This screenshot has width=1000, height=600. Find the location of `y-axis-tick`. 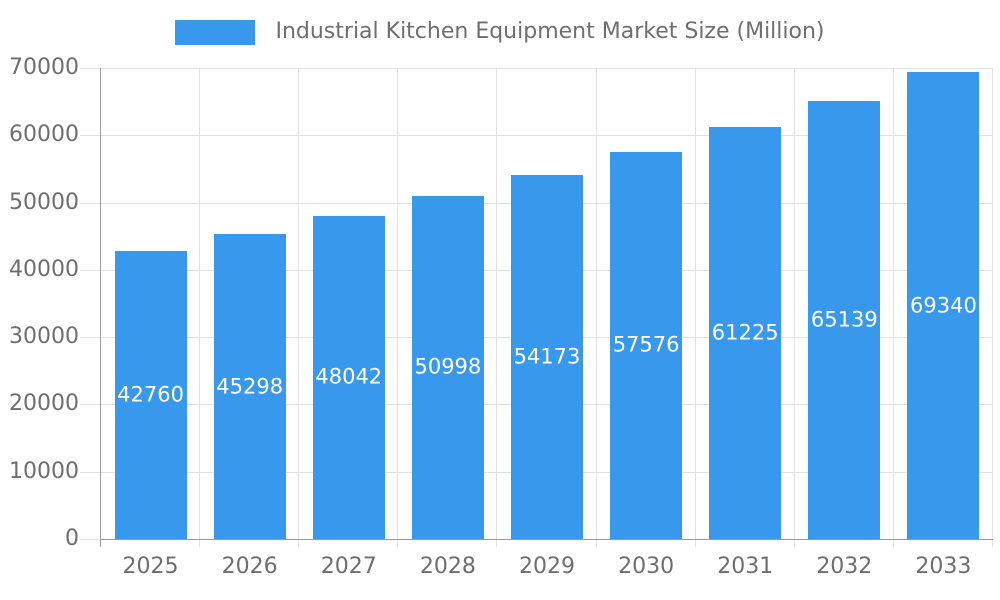

y-axis-tick is located at coordinates (90, 539).